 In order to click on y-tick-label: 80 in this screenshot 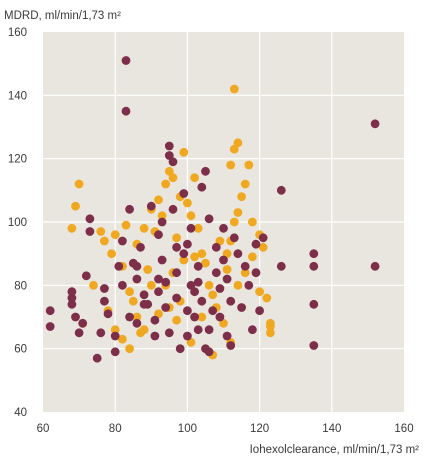, I will do `click(20, 286)`.